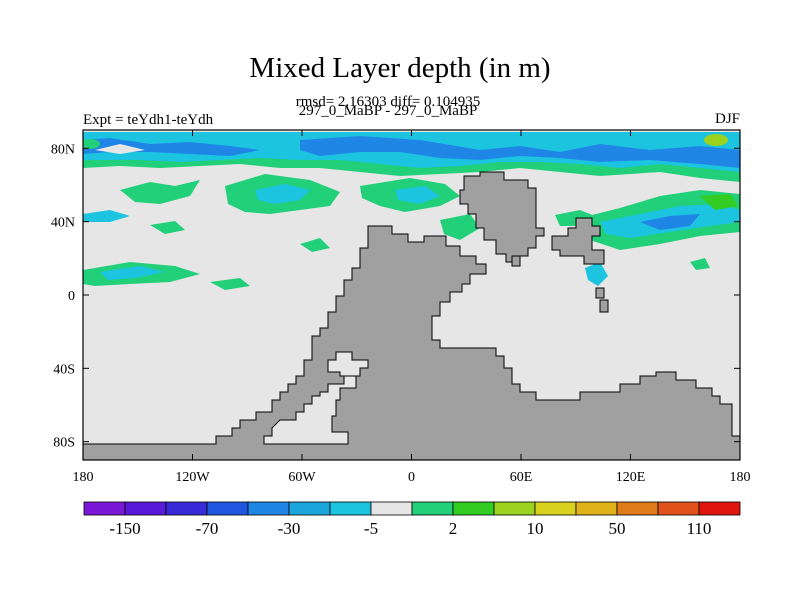 The width and height of the screenshot is (800, 600). What do you see at coordinates (148, 120) in the screenshot?
I see `experiment-label: Expt = teYdh1-teYdh` at bounding box center [148, 120].